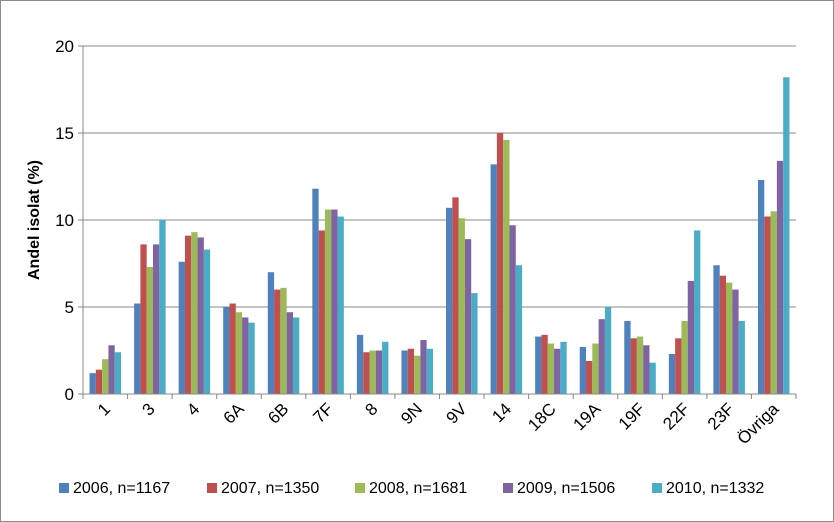 The width and height of the screenshot is (834, 522). What do you see at coordinates (104, 409) in the screenshot?
I see `x-tick-label: 1` at bounding box center [104, 409].